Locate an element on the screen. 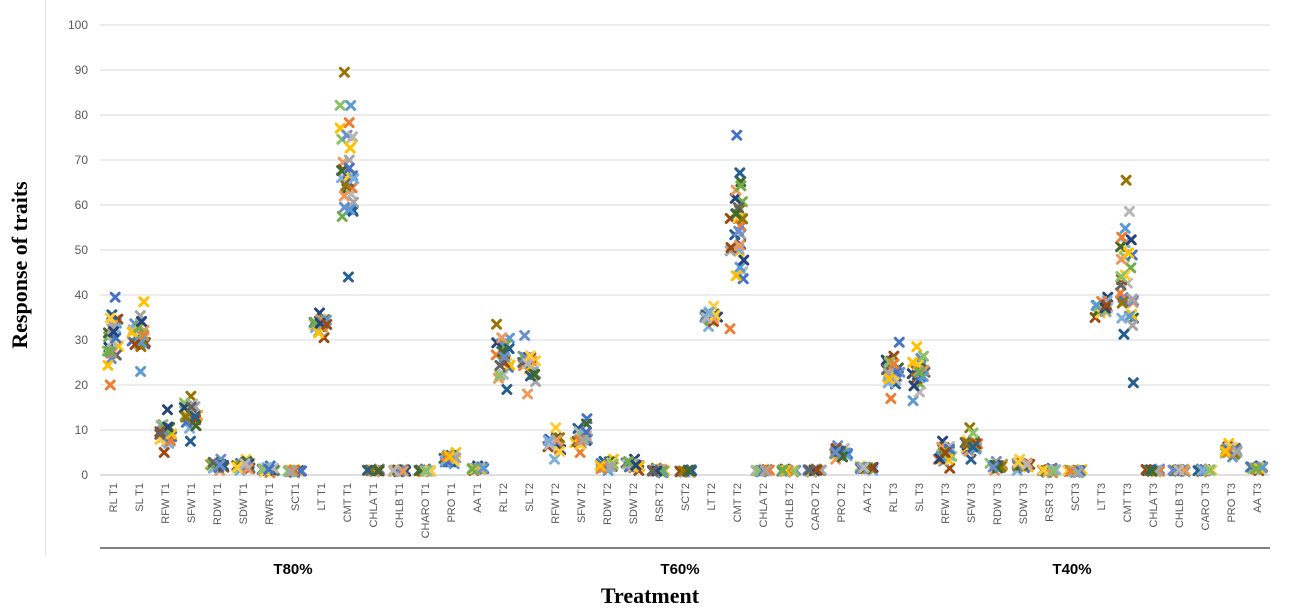  x-tick-label: CHARO T1 is located at coordinates (426, 510).